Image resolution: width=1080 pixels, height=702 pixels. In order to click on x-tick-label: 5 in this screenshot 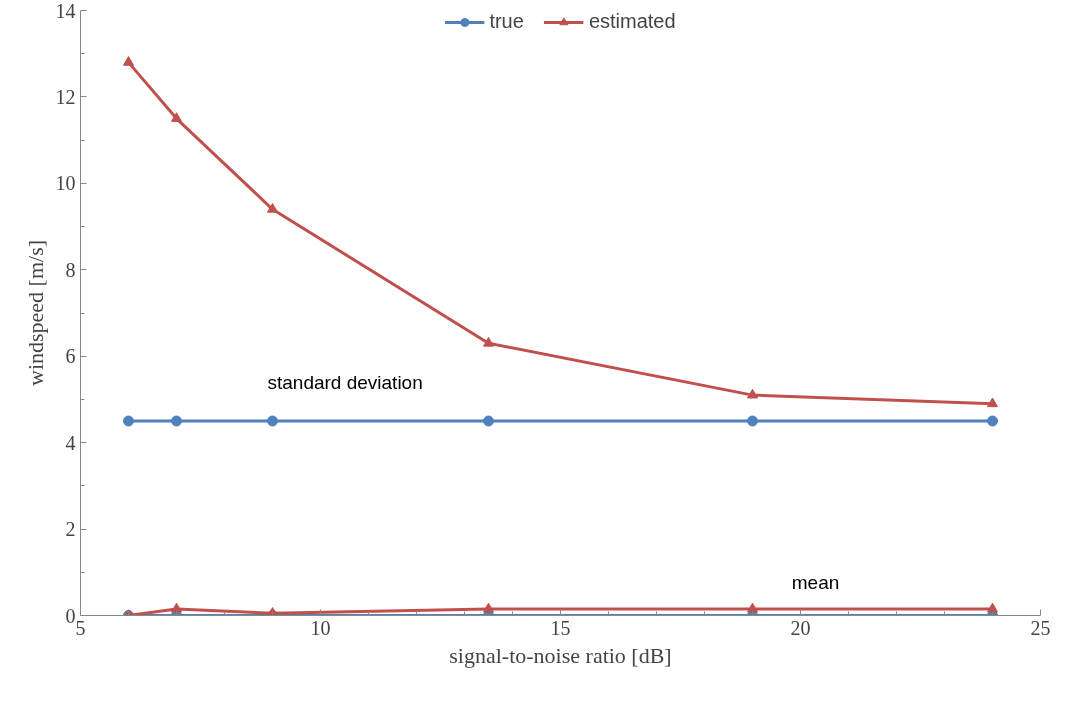, I will do `click(80, 627)`.